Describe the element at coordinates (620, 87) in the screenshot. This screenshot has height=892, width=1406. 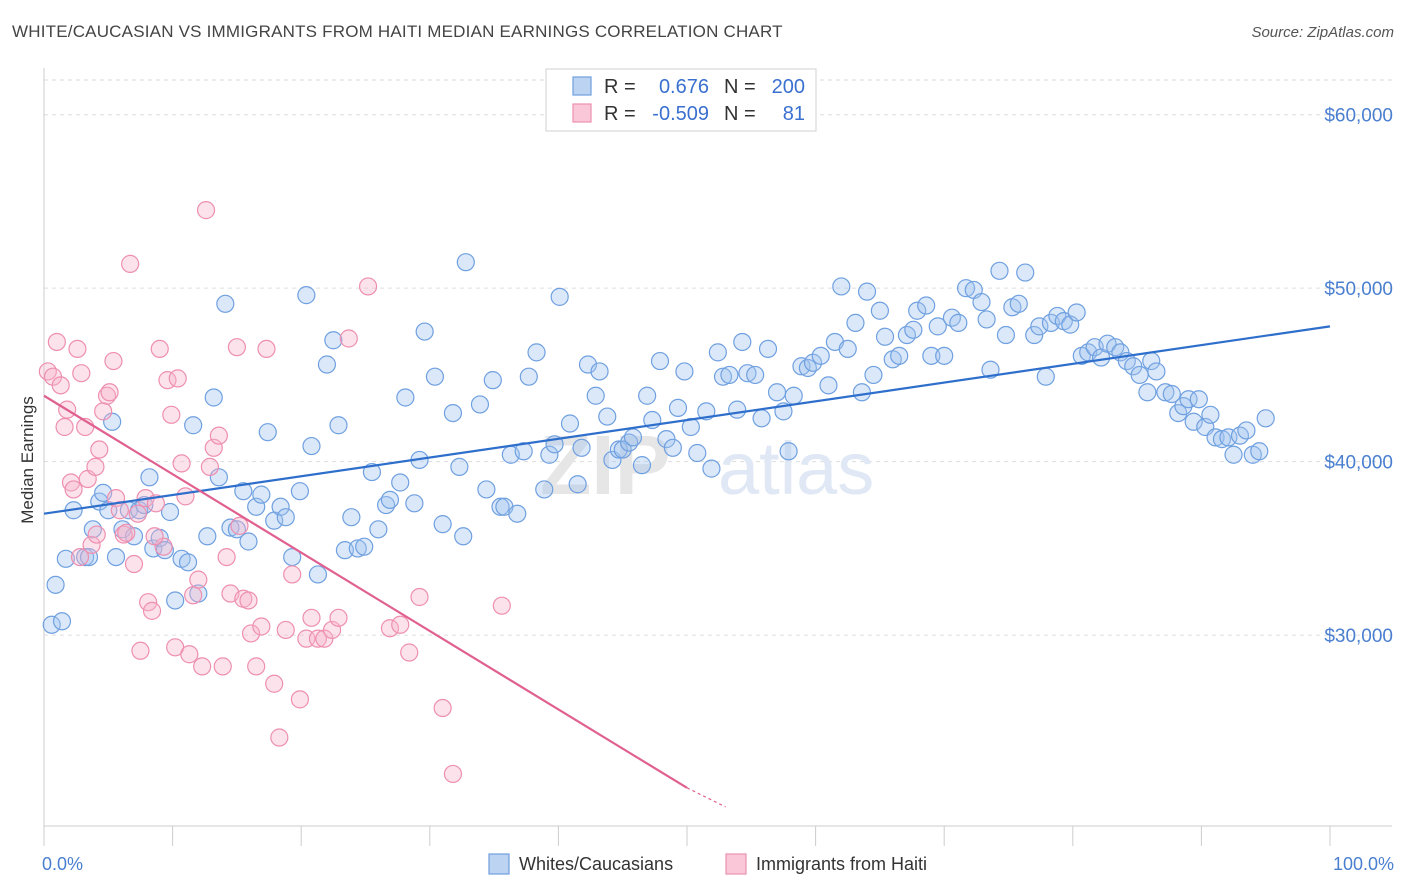
I see `legend-r-label-1: R =` at that location.